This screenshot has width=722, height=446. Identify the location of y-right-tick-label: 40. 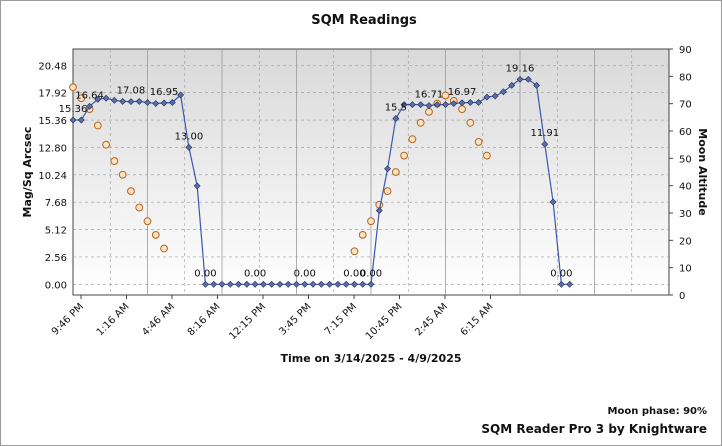
(685, 187).